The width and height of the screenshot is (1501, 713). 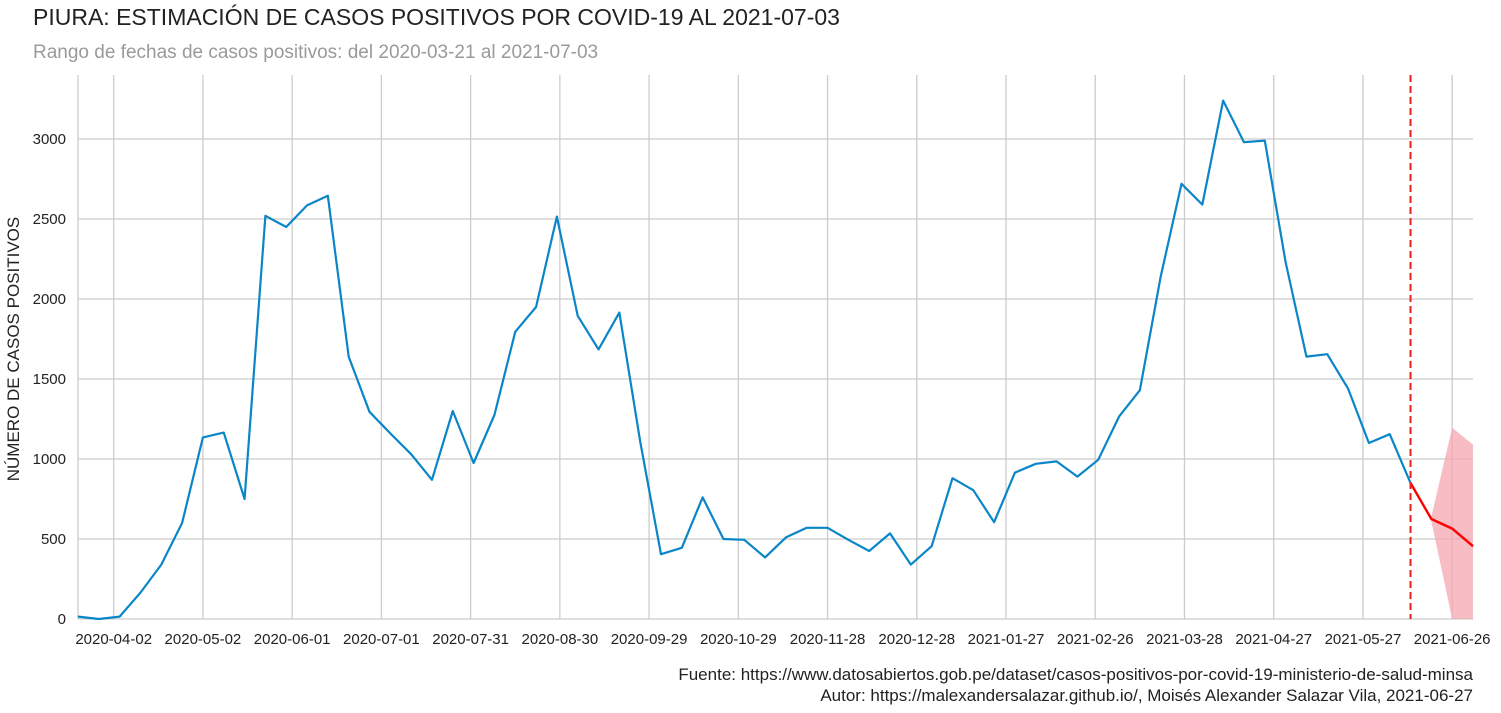 I want to click on x-tick-label: 2020-06-01, so click(x=292, y=639).